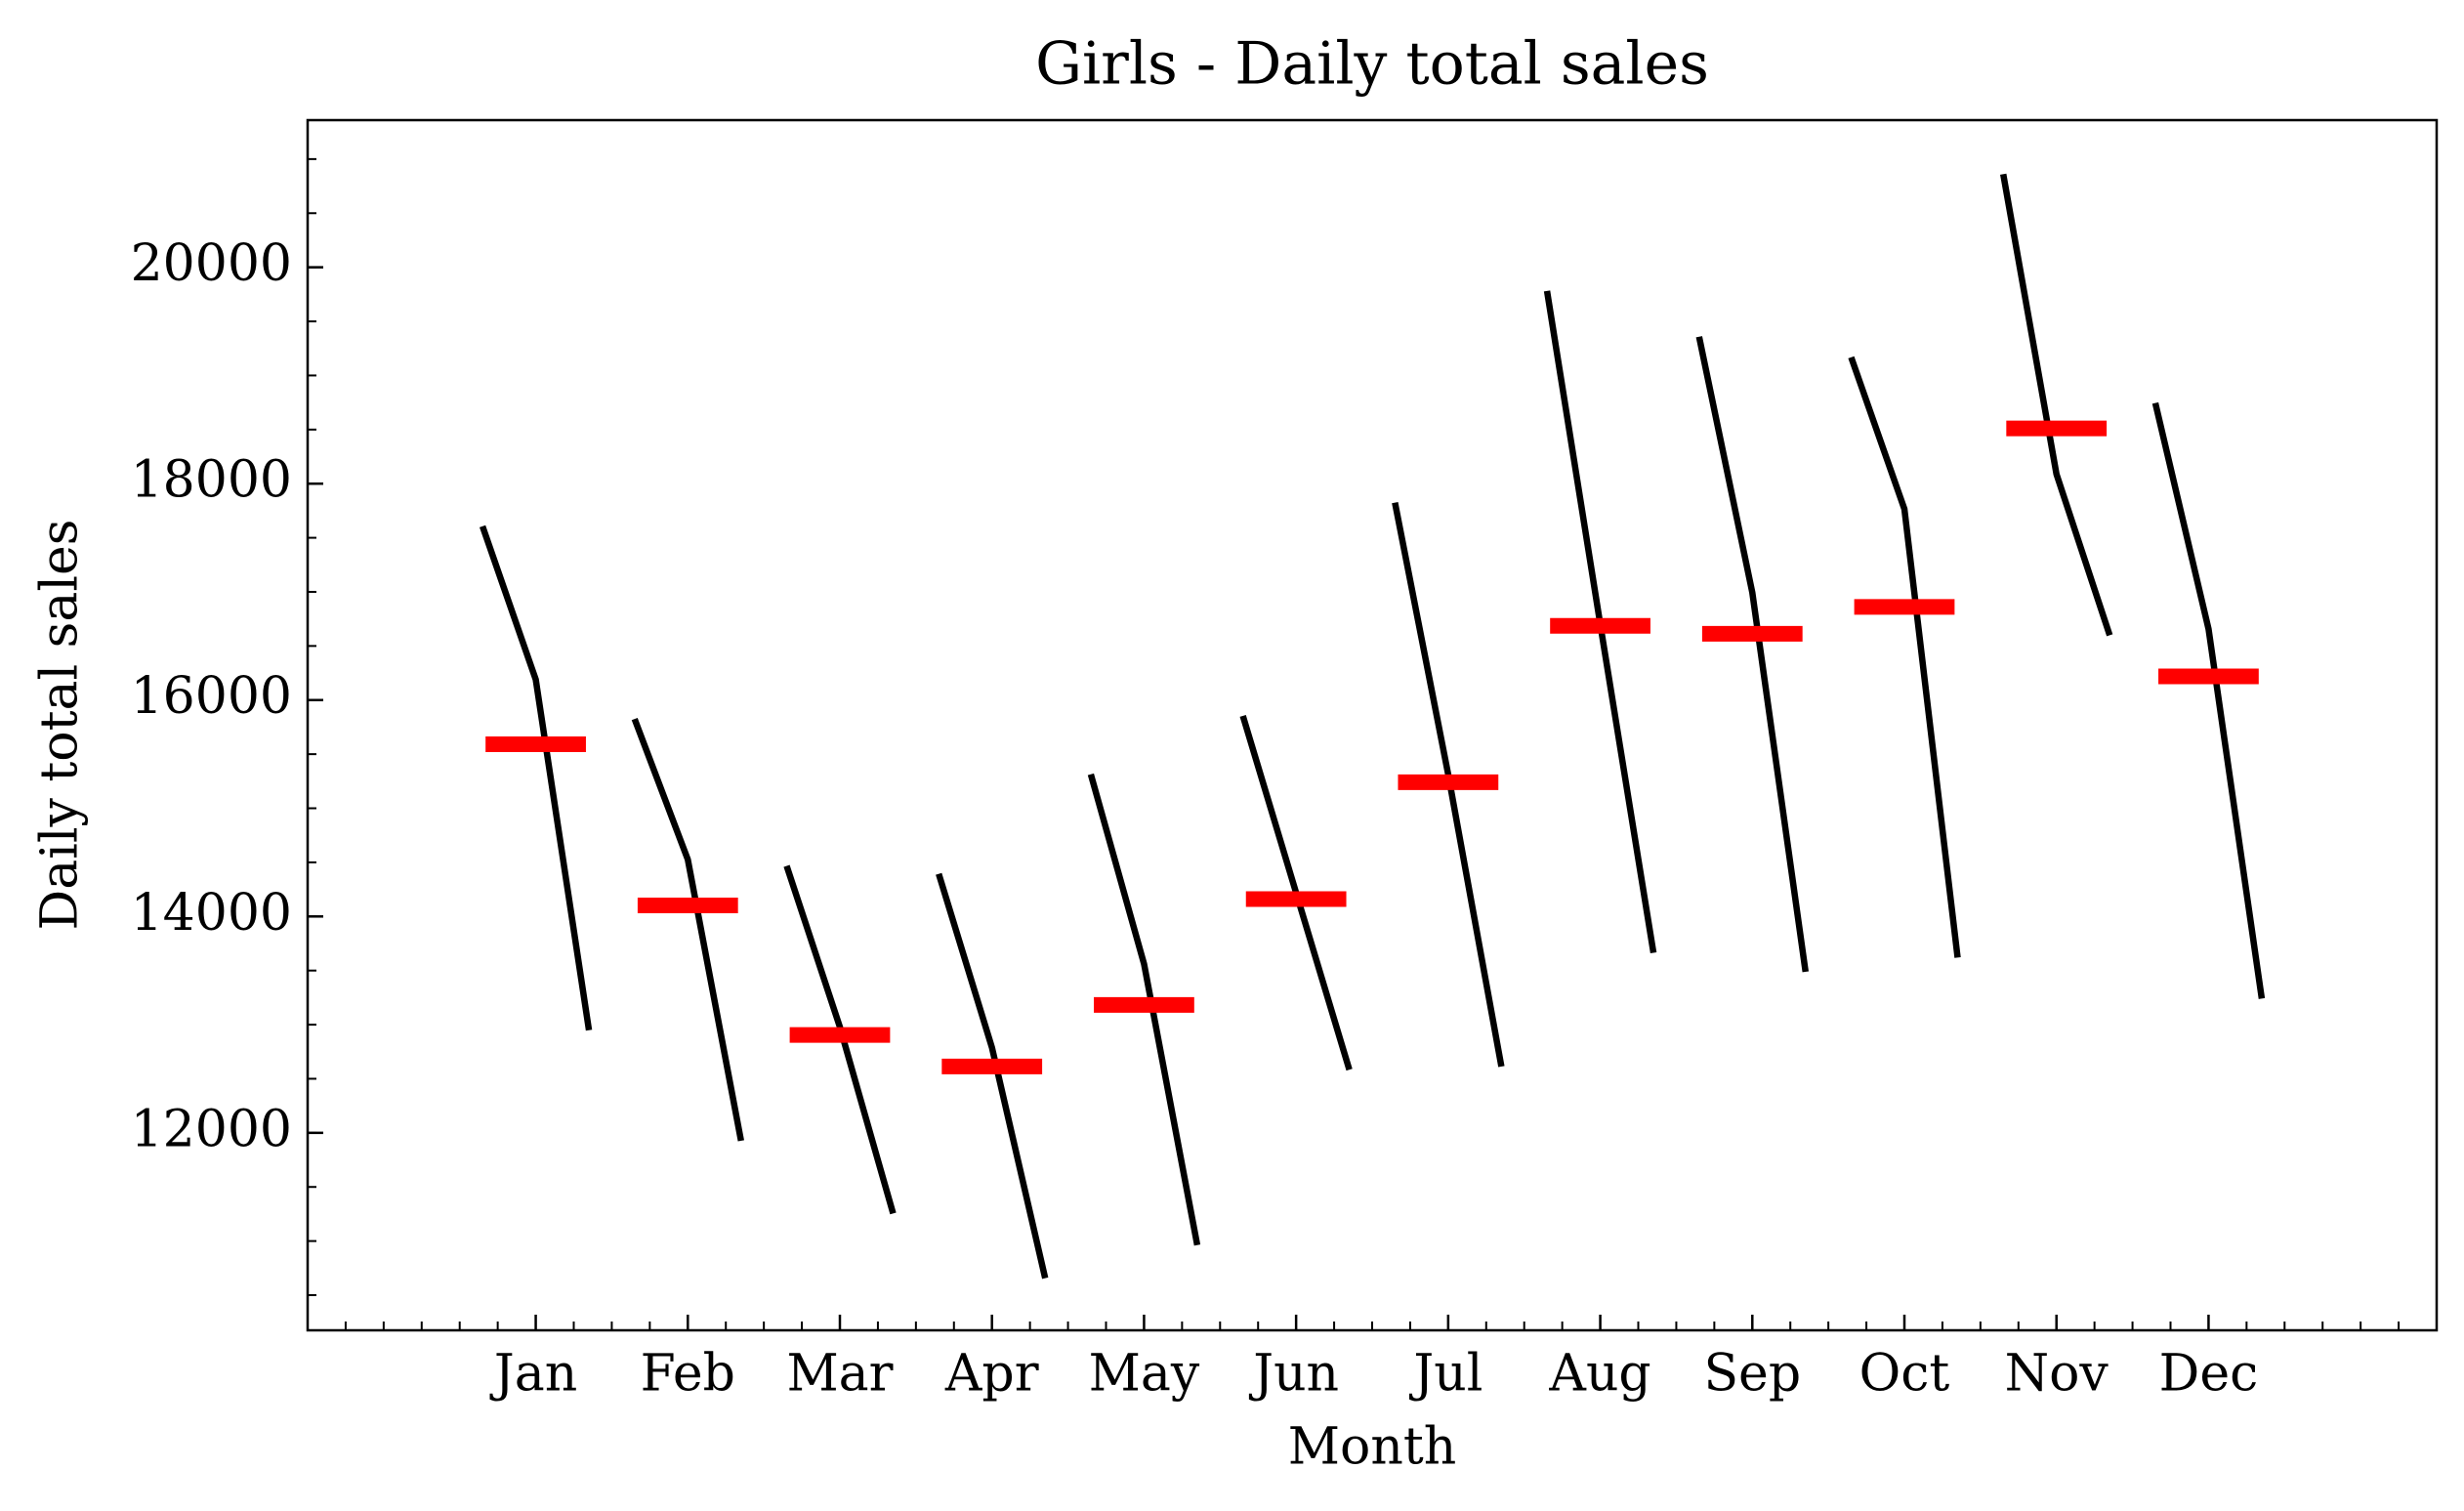 This screenshot has width=2464, height=1511. What do you see at coordinates (1372, 1447) in the screenshot?
I see `x-axis-label: Month` at bounding box center [1372, 1447].